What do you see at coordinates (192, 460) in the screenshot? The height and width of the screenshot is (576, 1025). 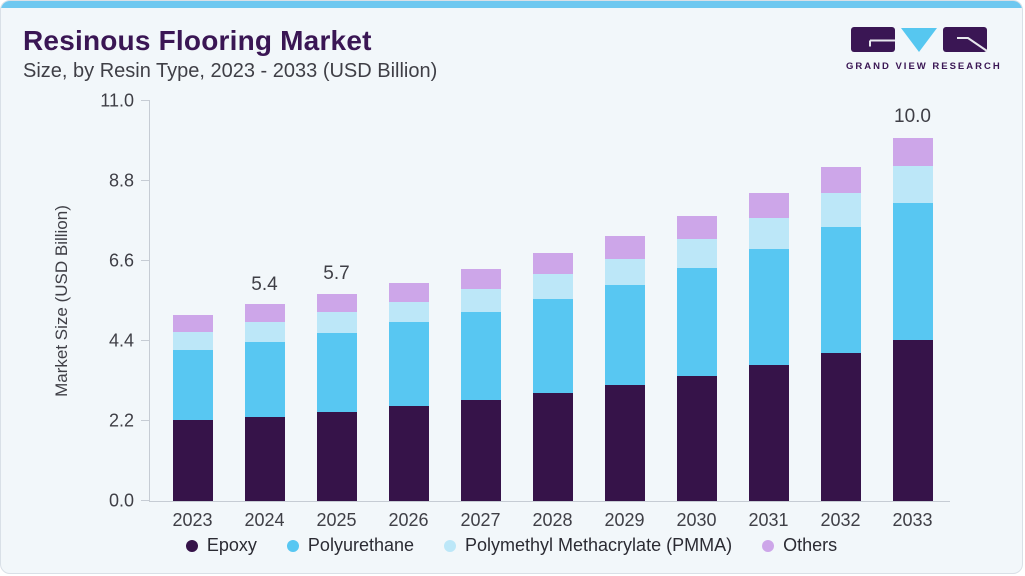 I see `bar-segment-2023-epoxy` at bounding box center [192, 460].